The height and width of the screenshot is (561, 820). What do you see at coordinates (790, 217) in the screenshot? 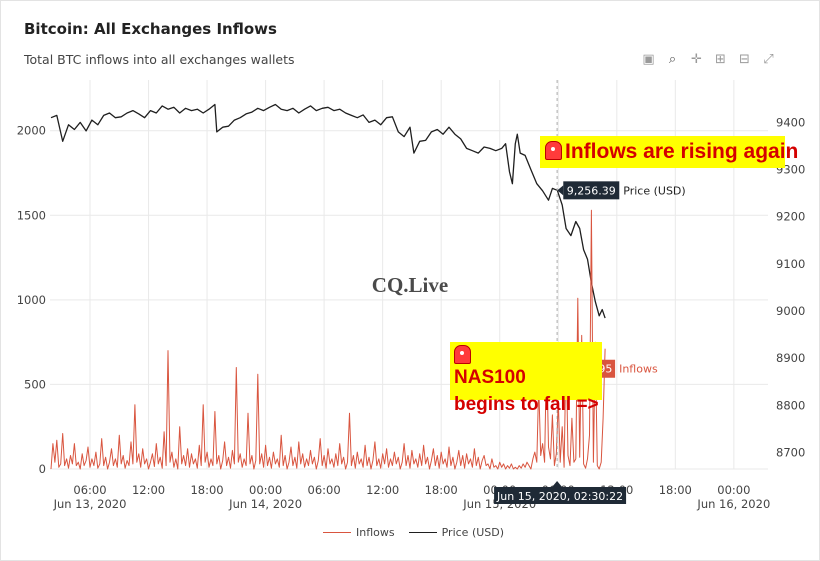
I see `y-right-tick-label: 9200` at bounding box center [790, 217].